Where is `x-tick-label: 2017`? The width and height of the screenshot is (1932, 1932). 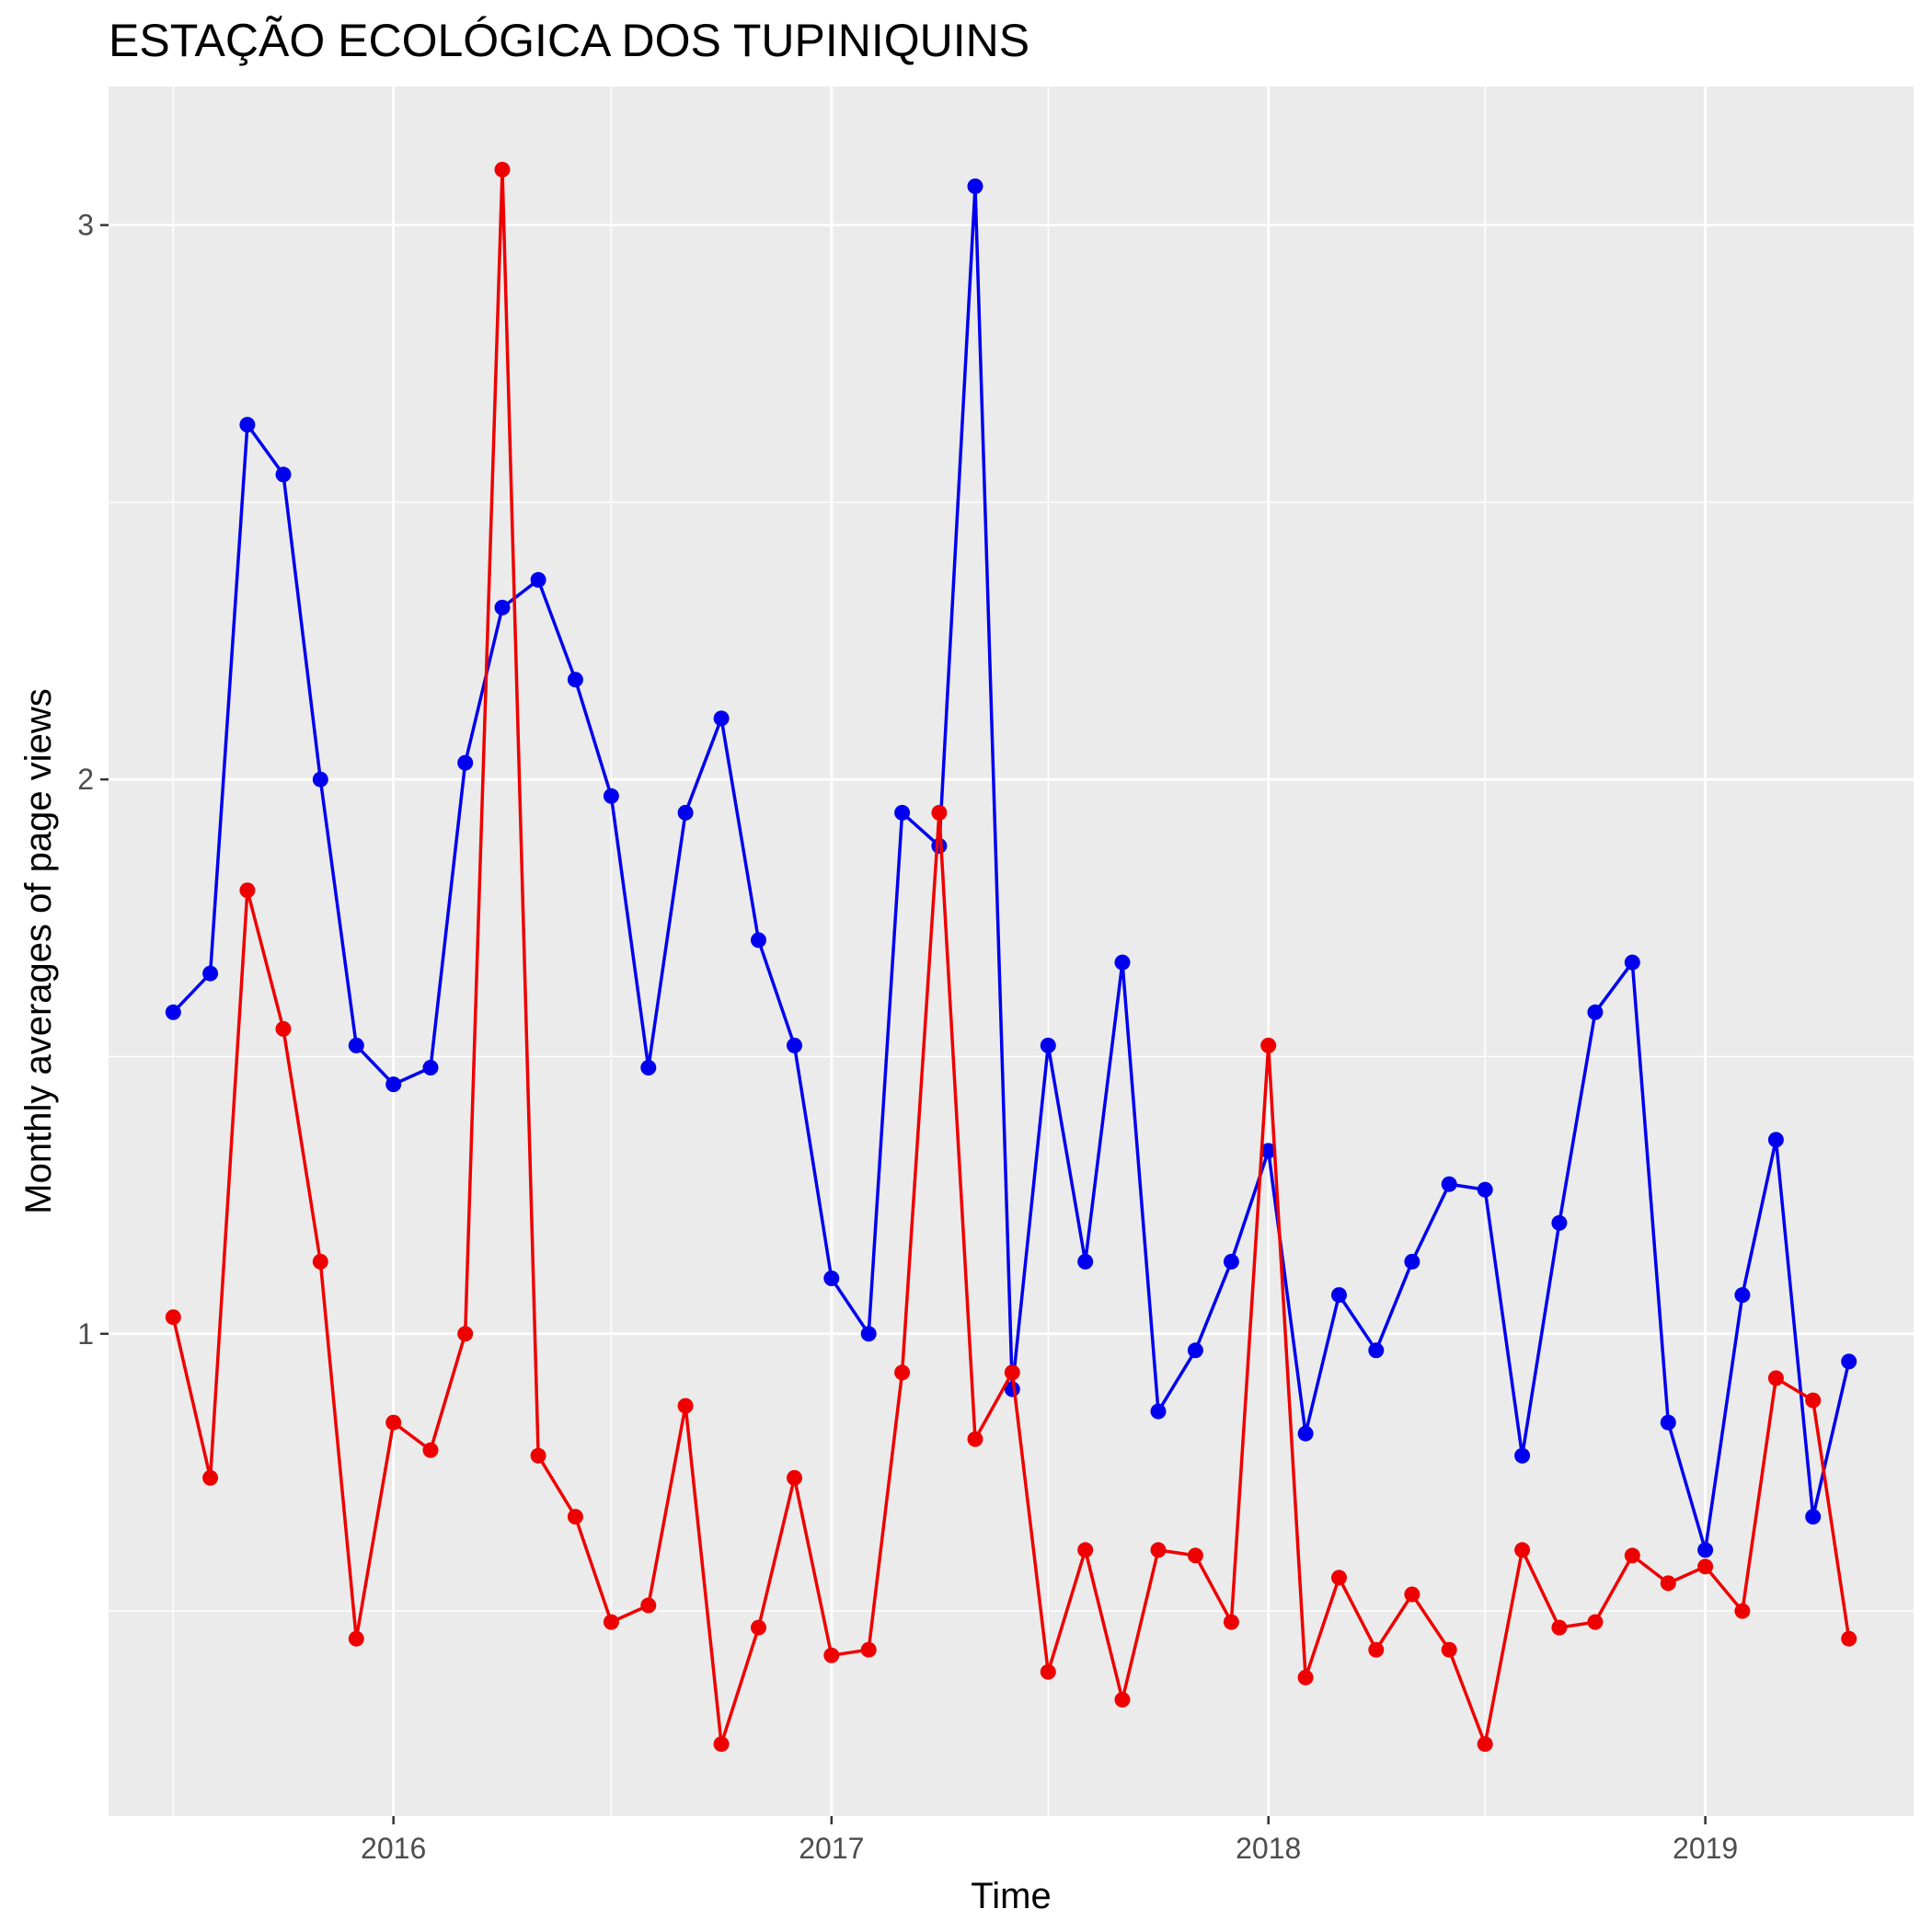
x-tick-label: 2017 is located at coordinates (831, 1848).